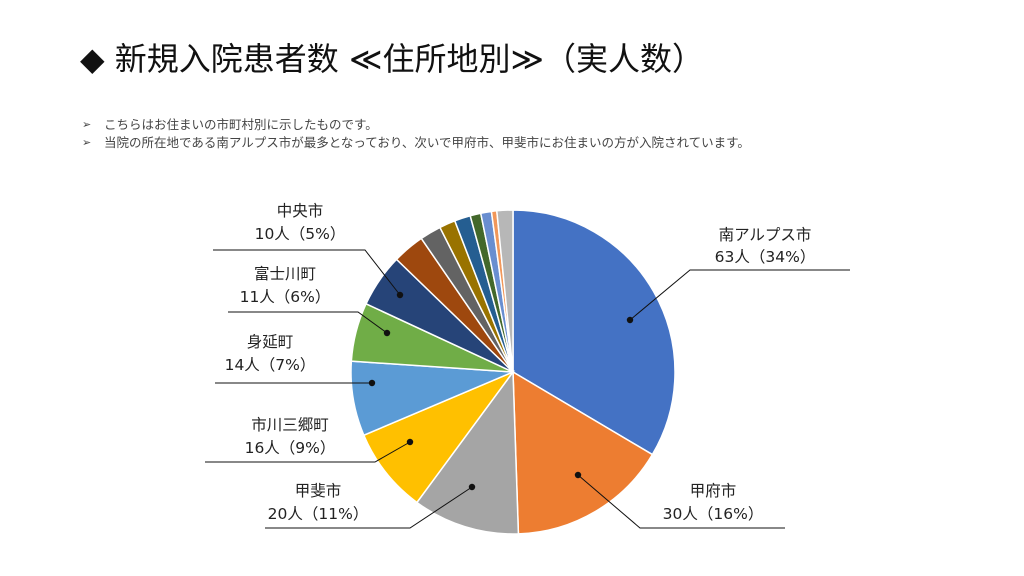 This screenshot has height=576, width=1024. What do you see at coordinates (522, 125) in the screenshot?
I see `bullet-item: ➢ こちらはお住まいの市町村別に示したものです。` at bounding box center [522, 125].